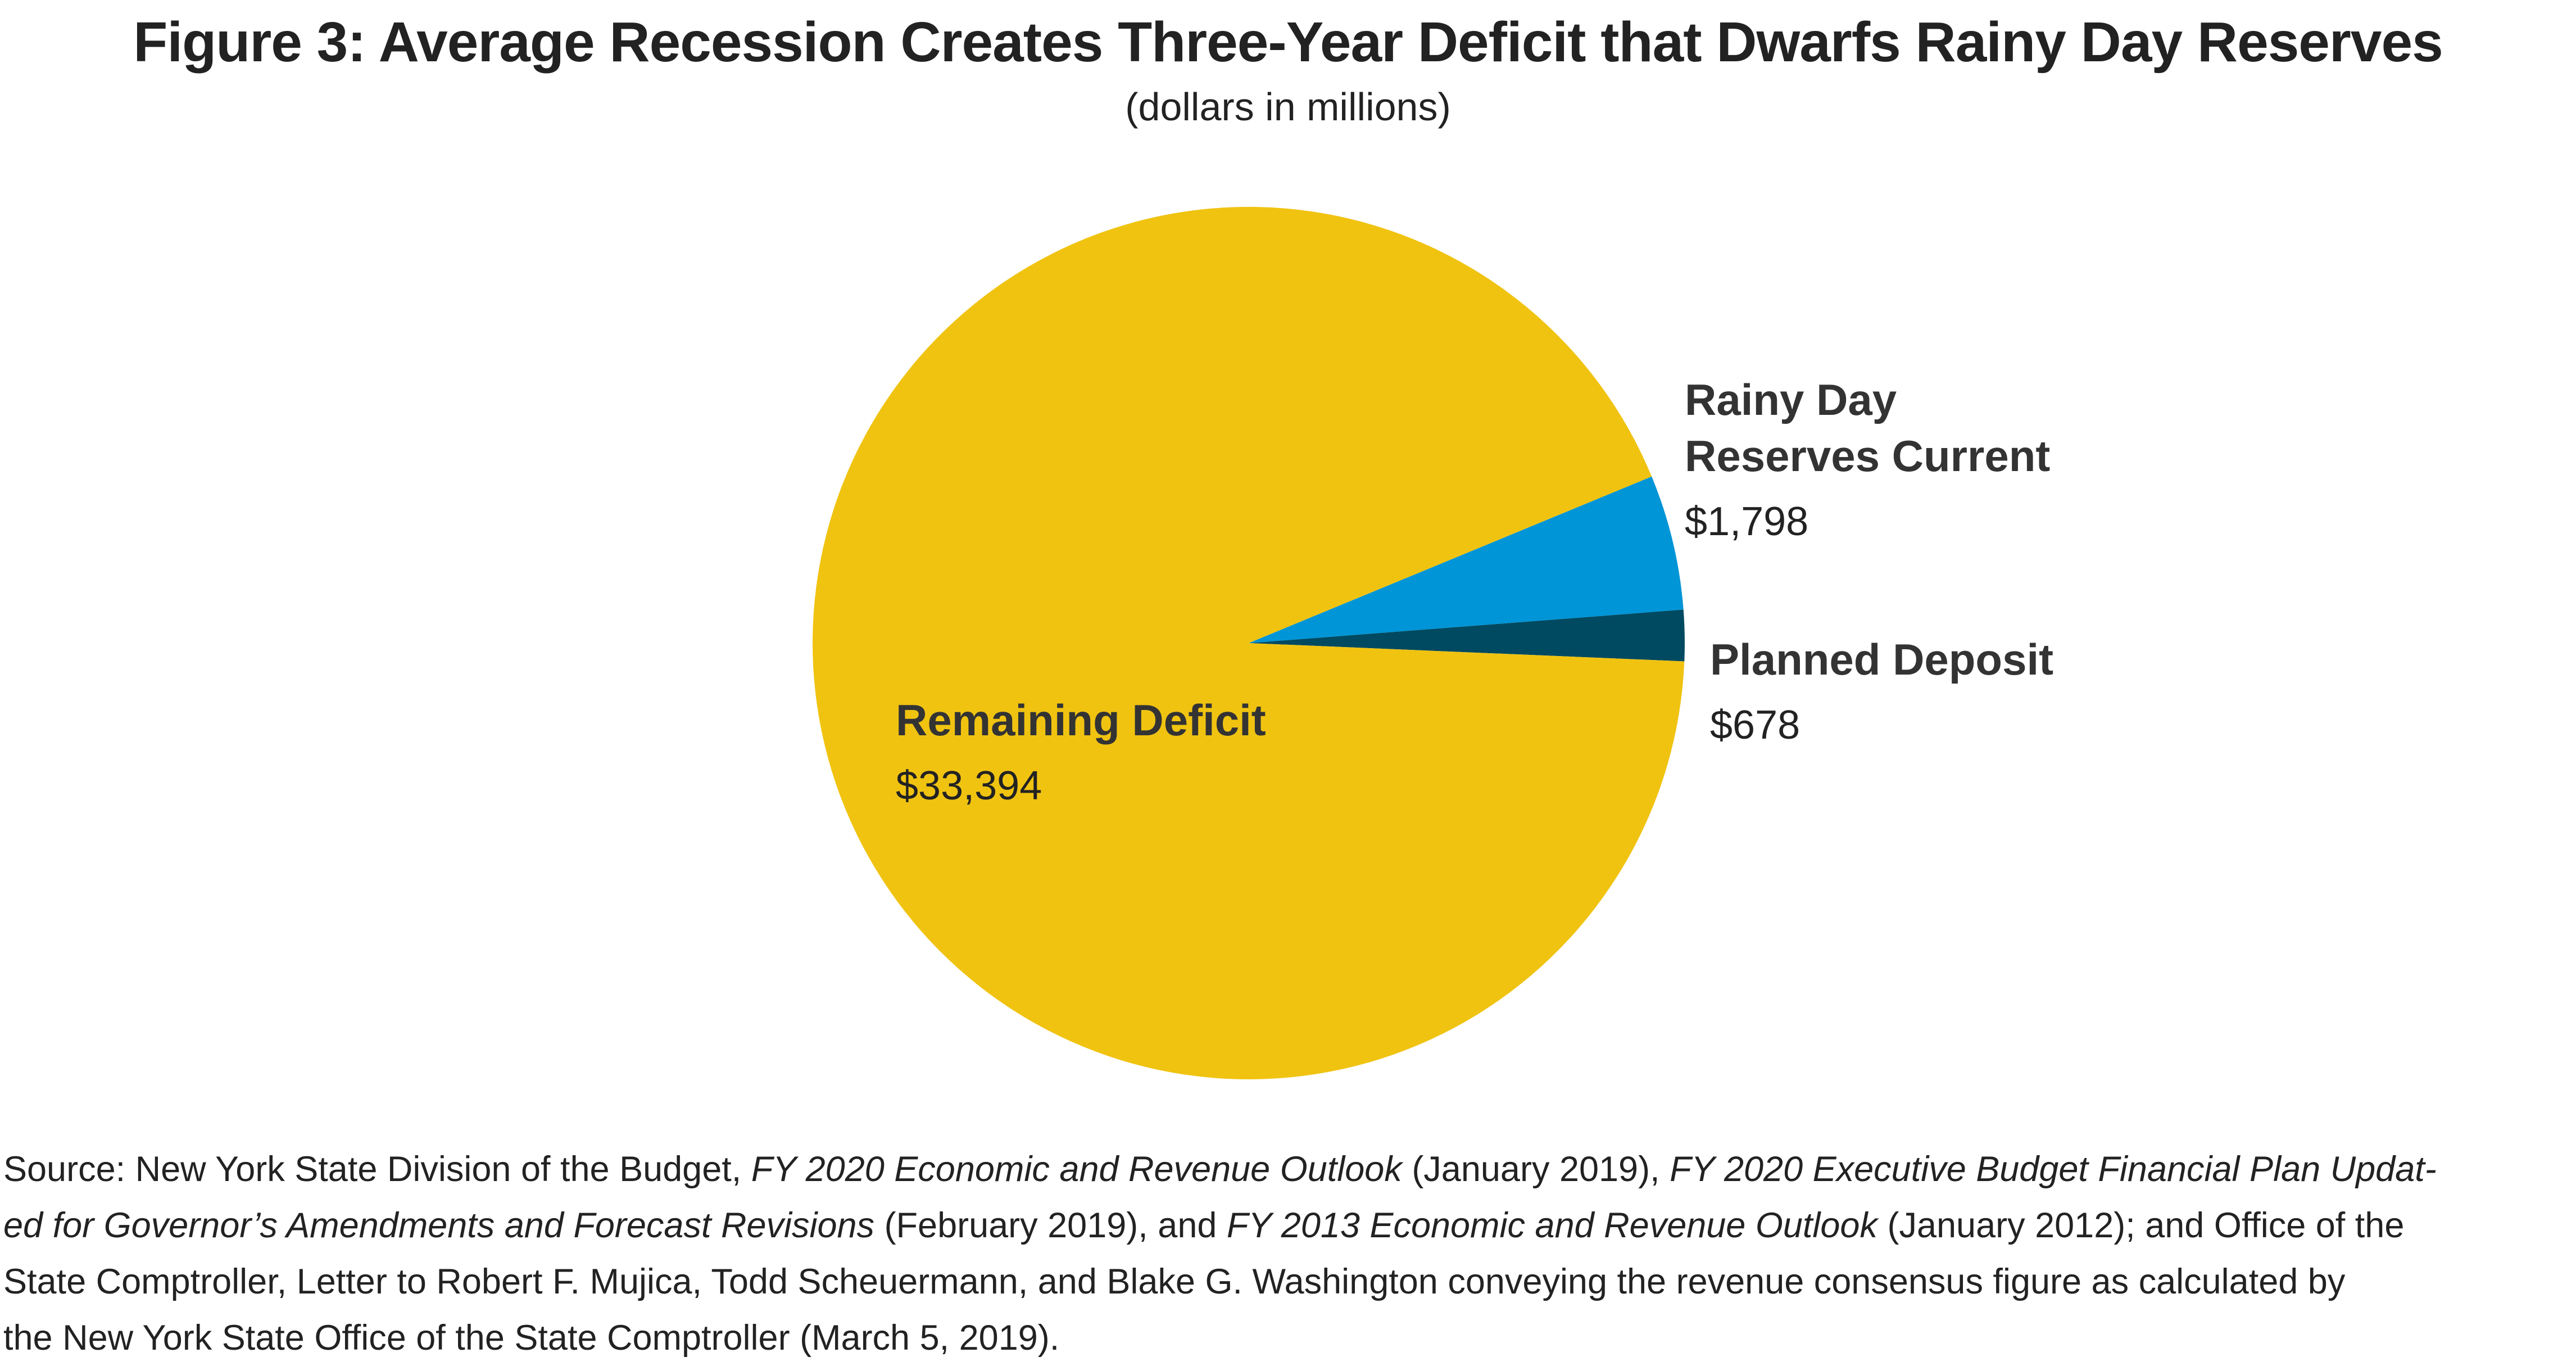 The height and width of the screenshot is (1366, 2576). I want to click on source-run: FY 2020 Economic and Revenue Outlook, so click(1076, 1169).